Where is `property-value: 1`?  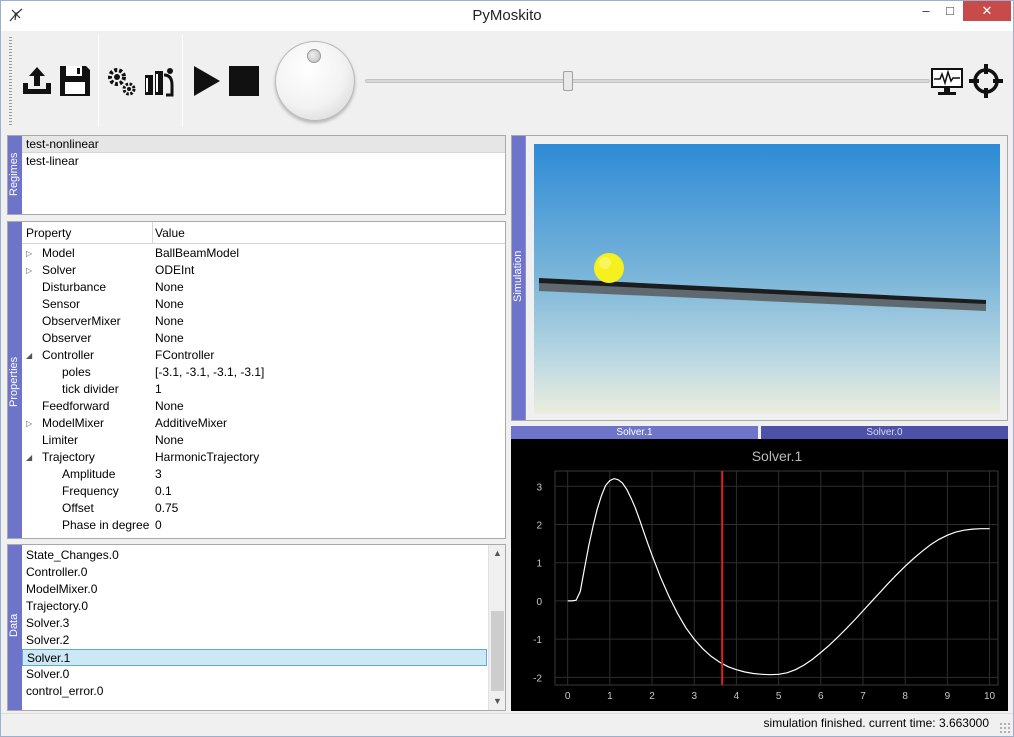 property-value: 1 is located at coordinates (158, 389).